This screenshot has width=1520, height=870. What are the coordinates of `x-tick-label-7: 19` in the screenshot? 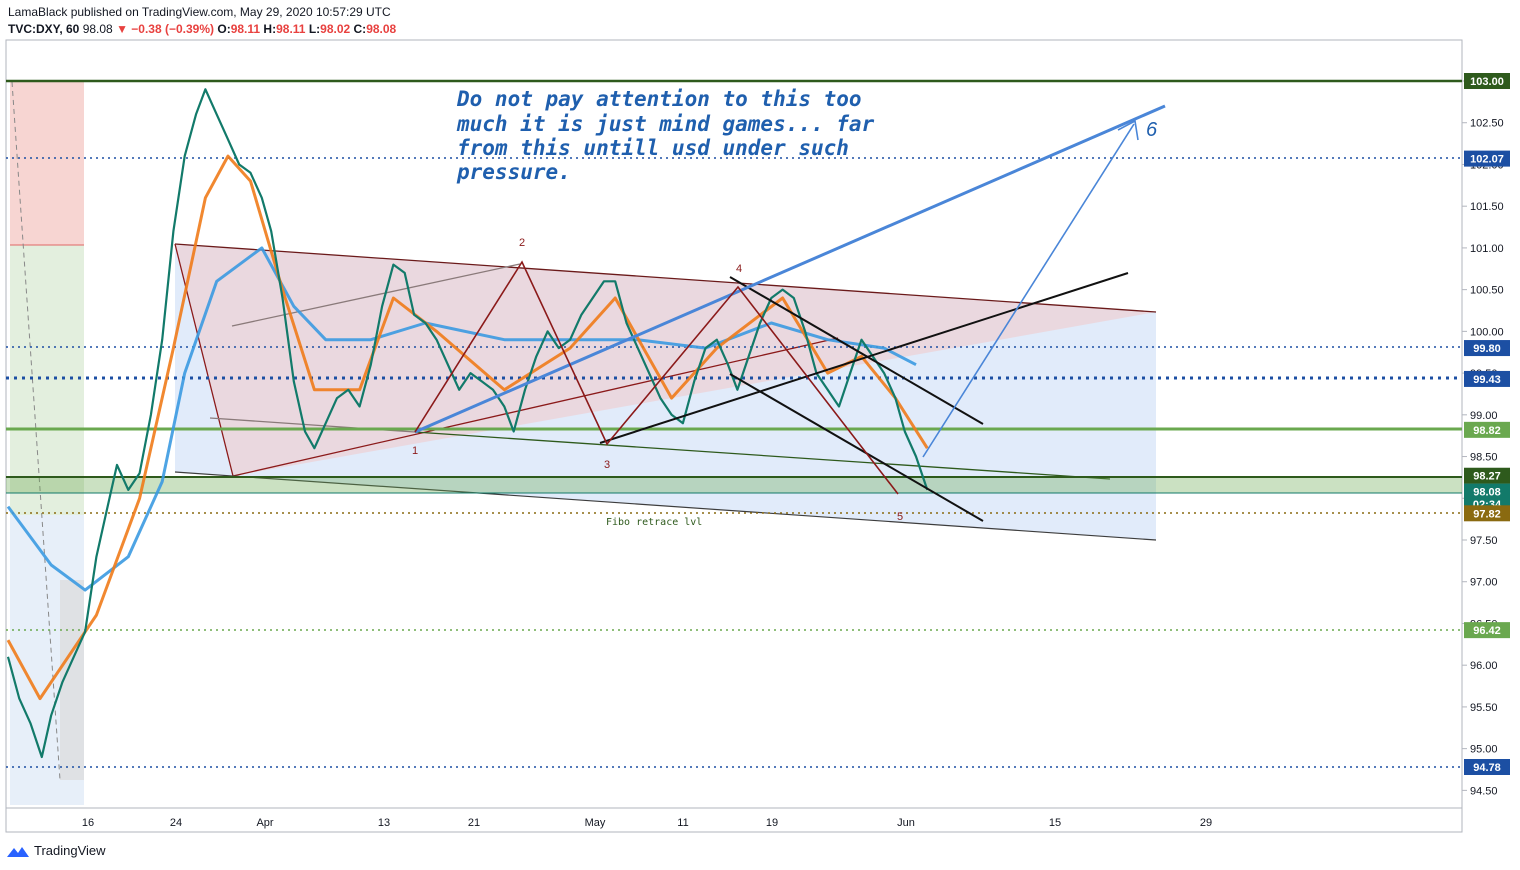 It's located at (772, 823).